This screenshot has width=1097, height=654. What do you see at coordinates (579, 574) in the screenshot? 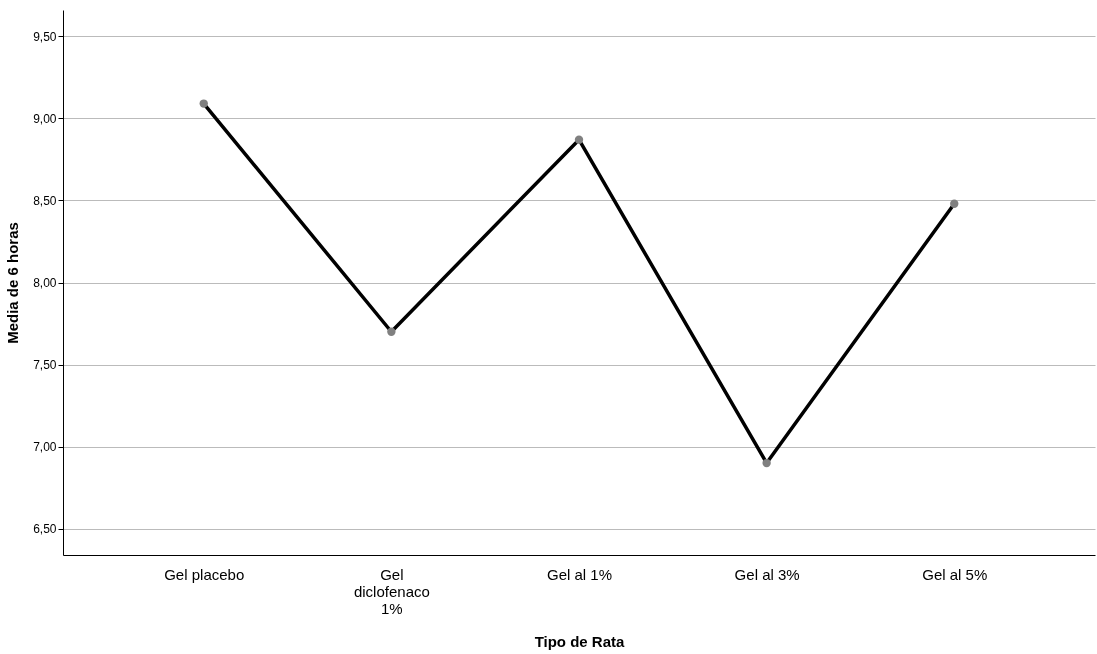
I see `x-tick-label: Gel al 1%` at bounding box center [579, 574].